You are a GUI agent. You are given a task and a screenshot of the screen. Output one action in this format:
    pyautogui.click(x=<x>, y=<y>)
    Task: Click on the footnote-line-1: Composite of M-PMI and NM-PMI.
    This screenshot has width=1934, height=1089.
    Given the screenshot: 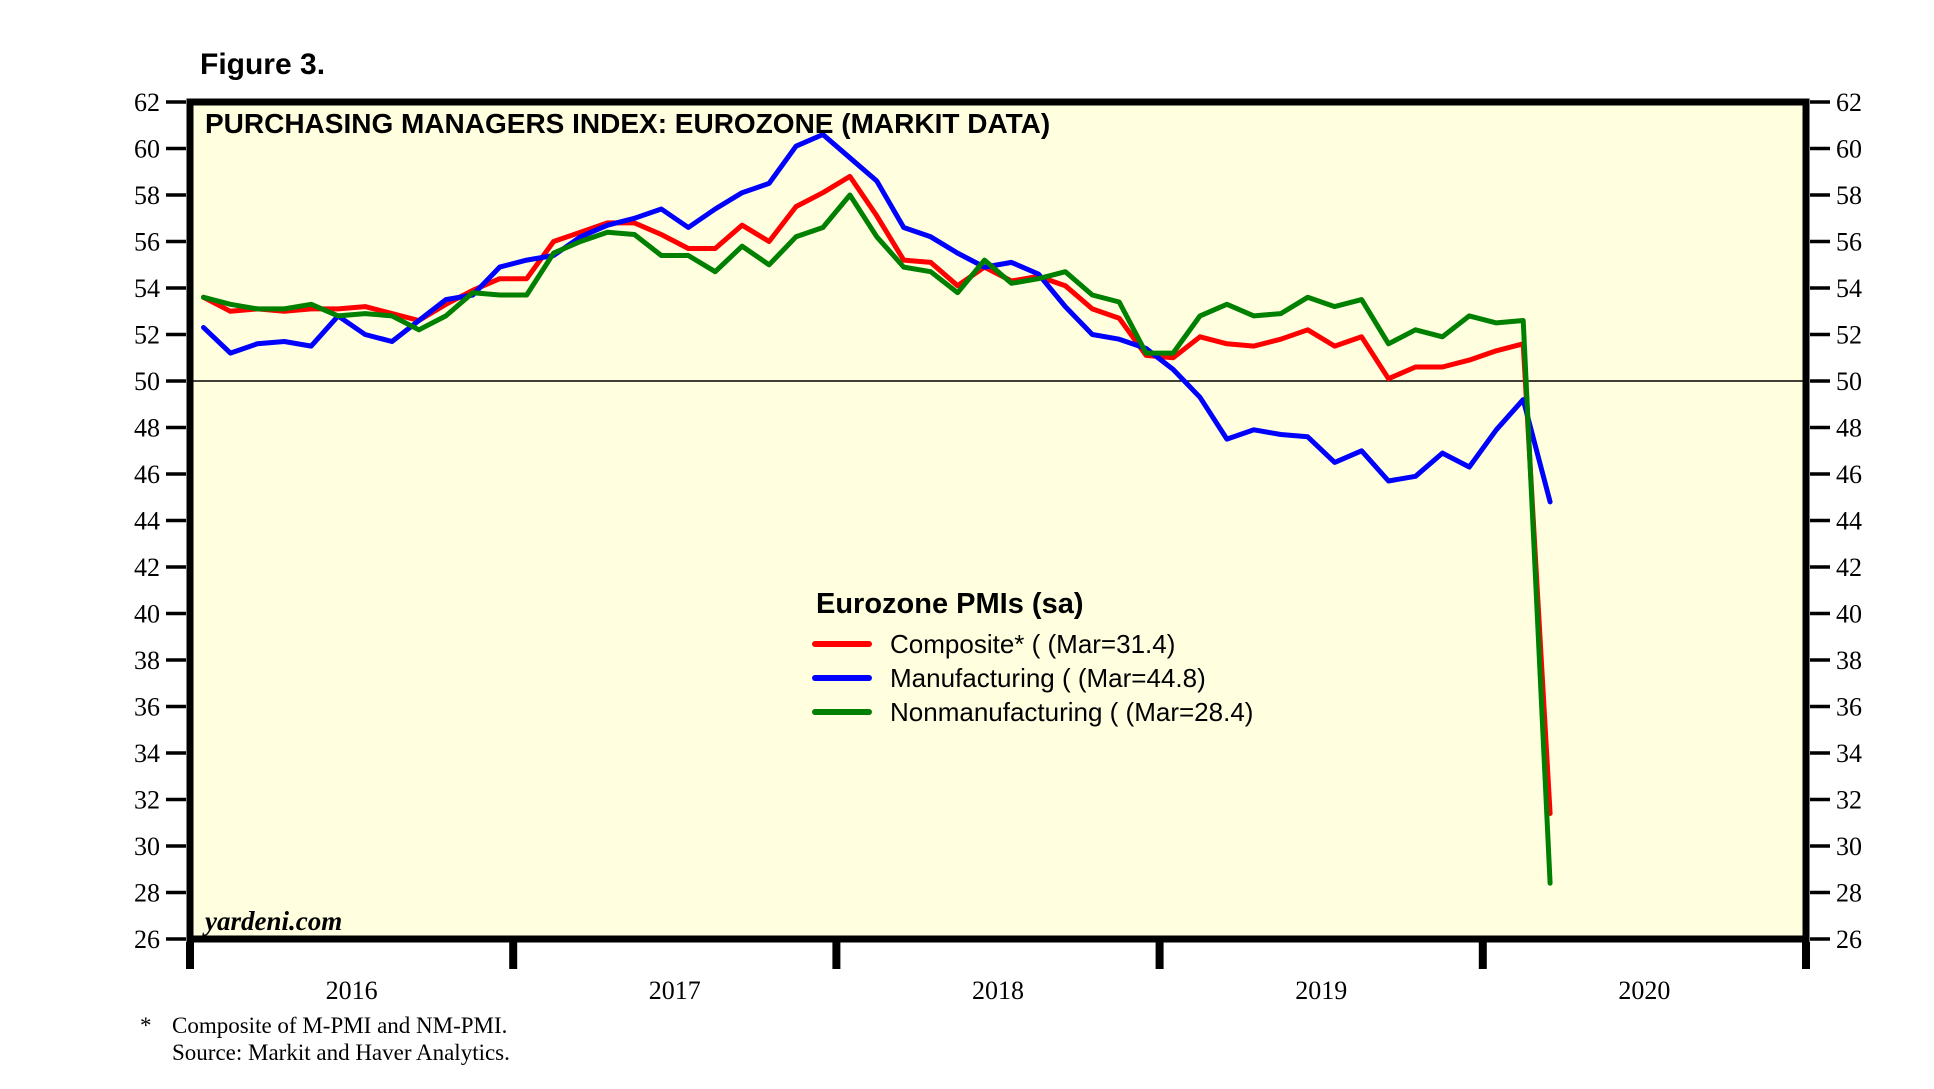 What is the action you would take?
    pyautogui.click(x=340, y=1025)
    